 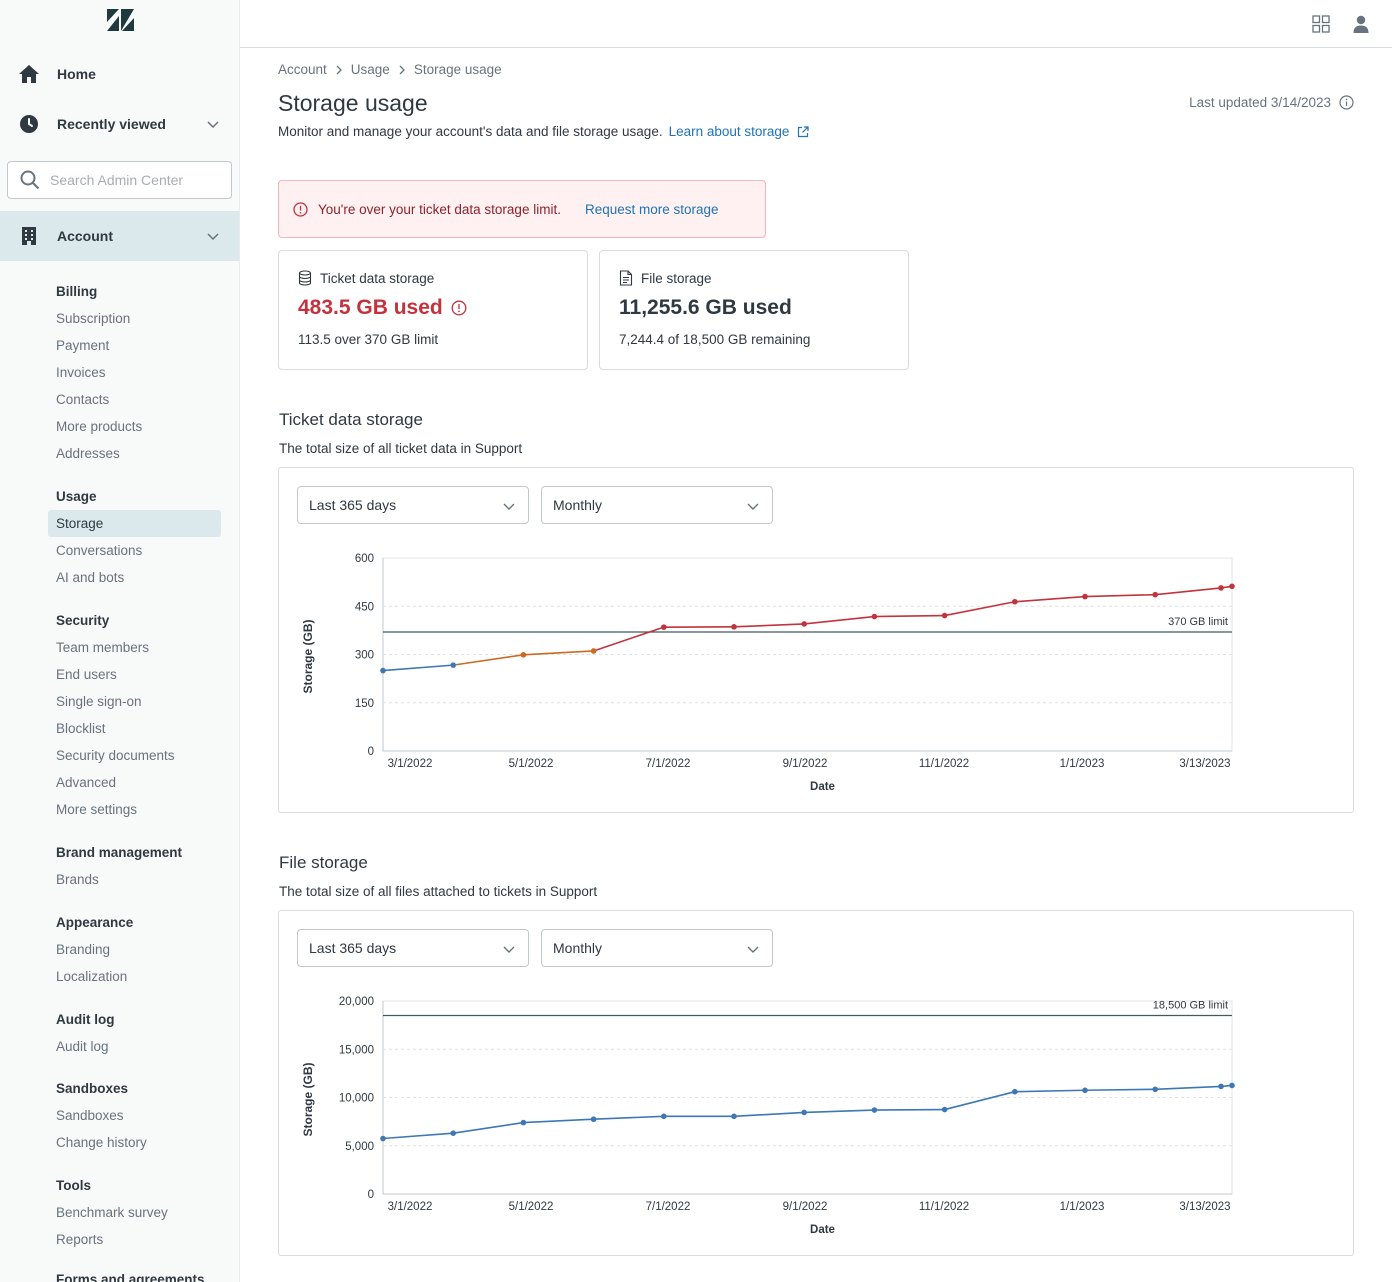 What do you see at coordinates (77, 879) in the screenshot?
I see `sidebar-link: Brands` at bounding box center [77, 879].